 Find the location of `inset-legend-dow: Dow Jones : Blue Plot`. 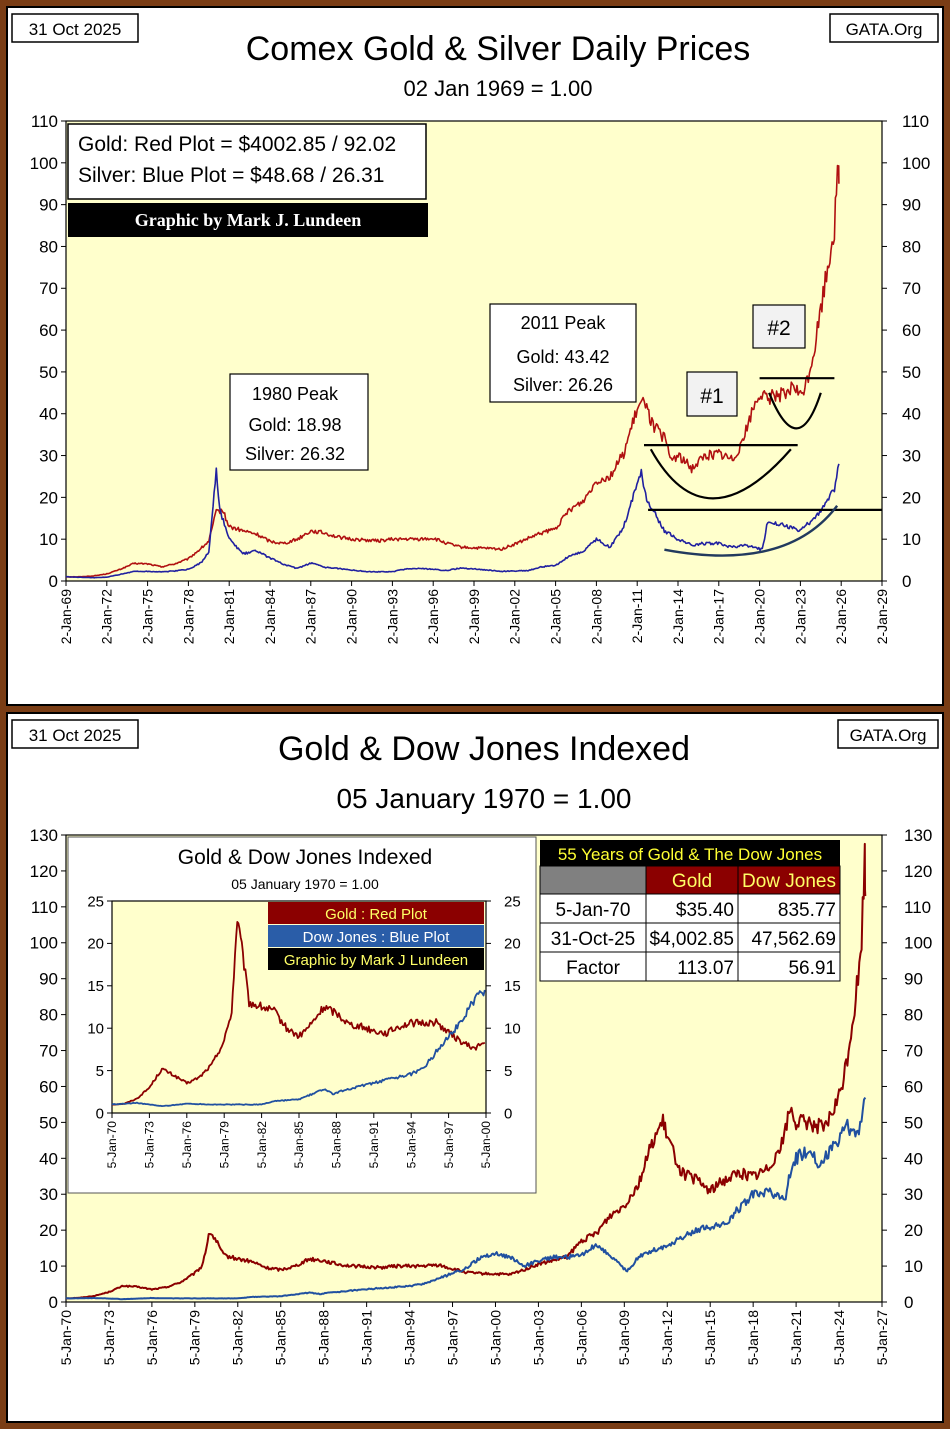

inset-legend-dow: Dow Jones : Blue Plot is located at coordinates (377, 937).